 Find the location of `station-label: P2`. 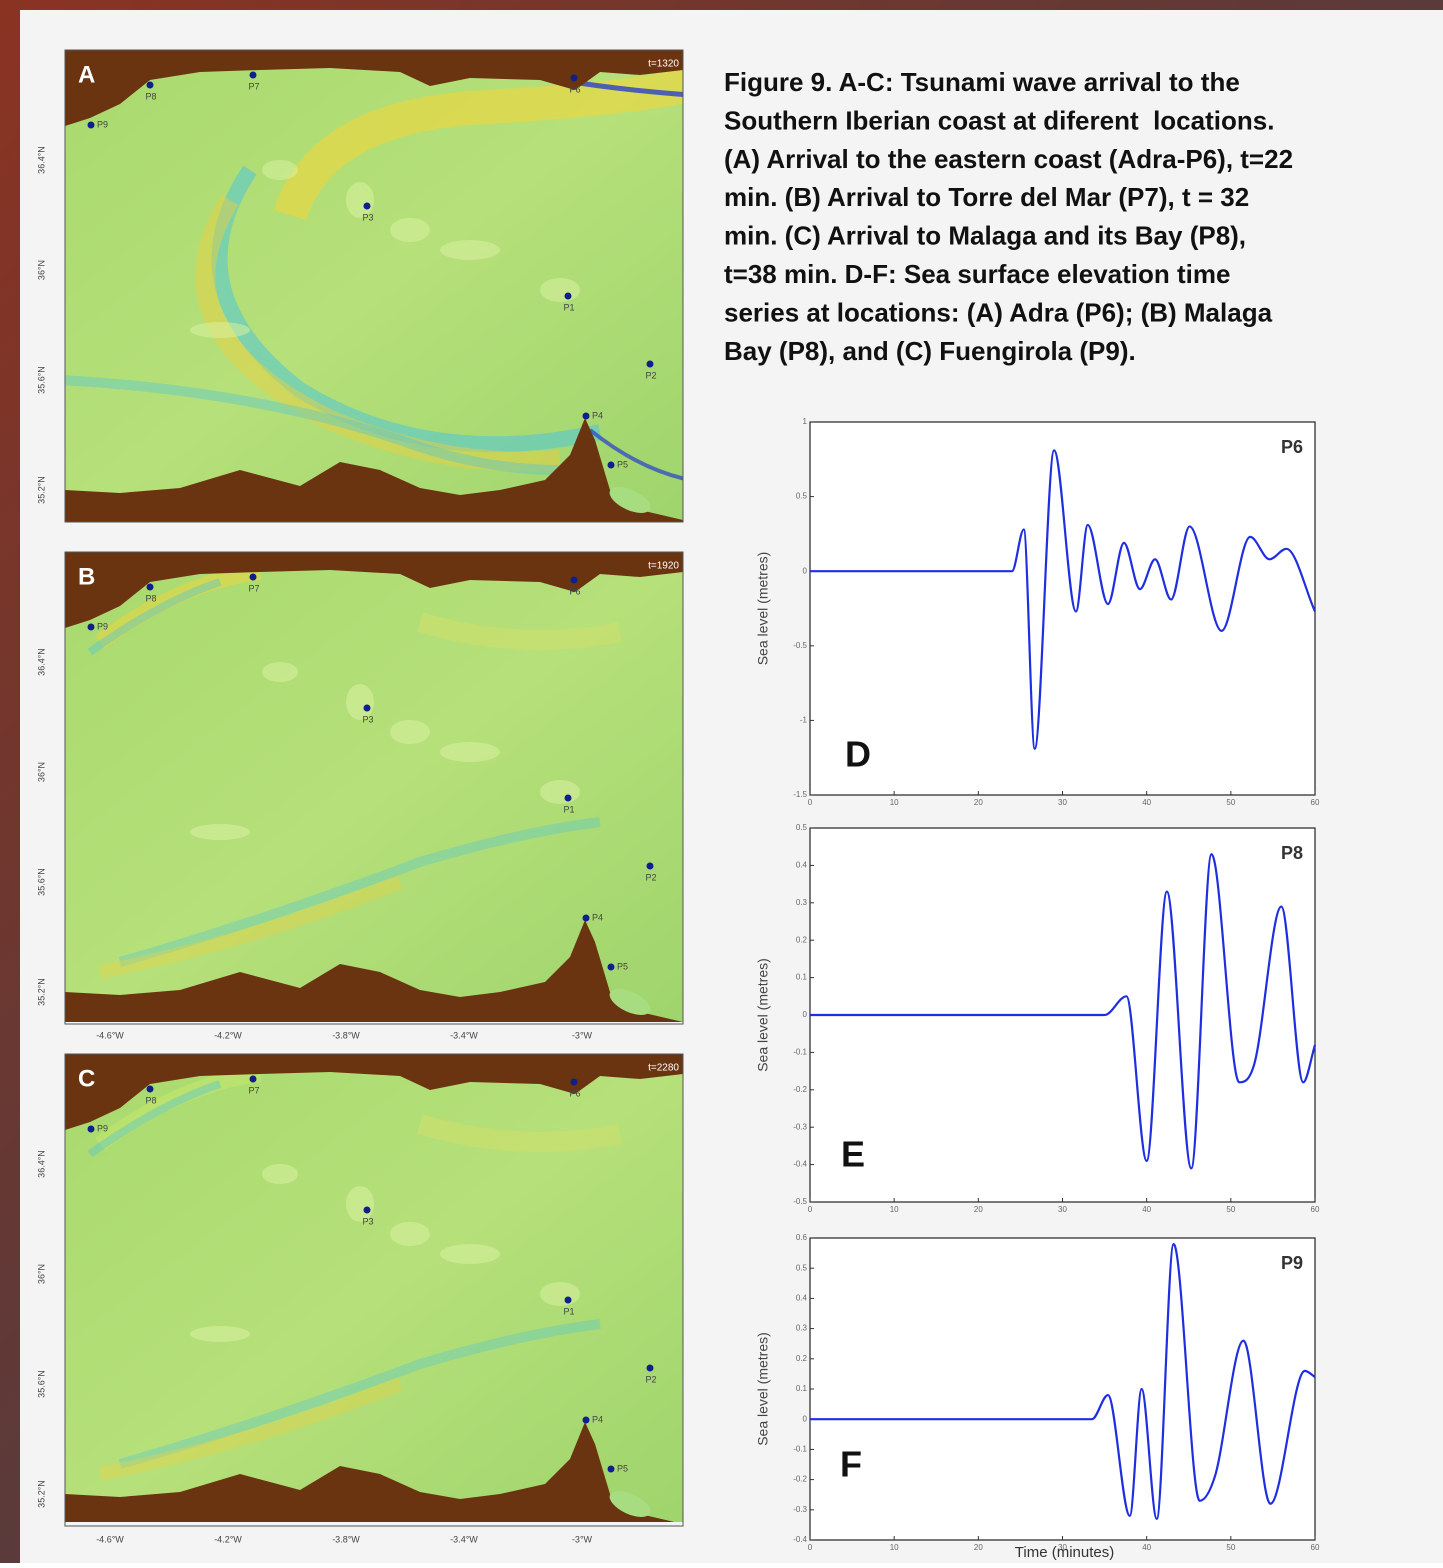

station-label: P2 is located at coordinates (650, 877).